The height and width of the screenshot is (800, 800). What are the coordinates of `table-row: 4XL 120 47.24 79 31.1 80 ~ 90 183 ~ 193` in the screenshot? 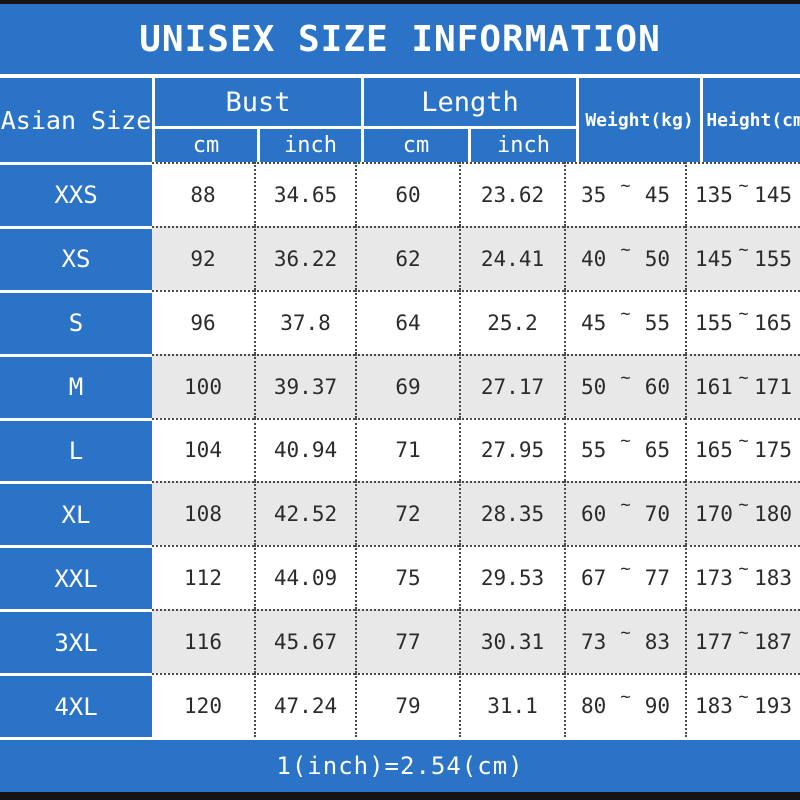 It's located at (400, 705).